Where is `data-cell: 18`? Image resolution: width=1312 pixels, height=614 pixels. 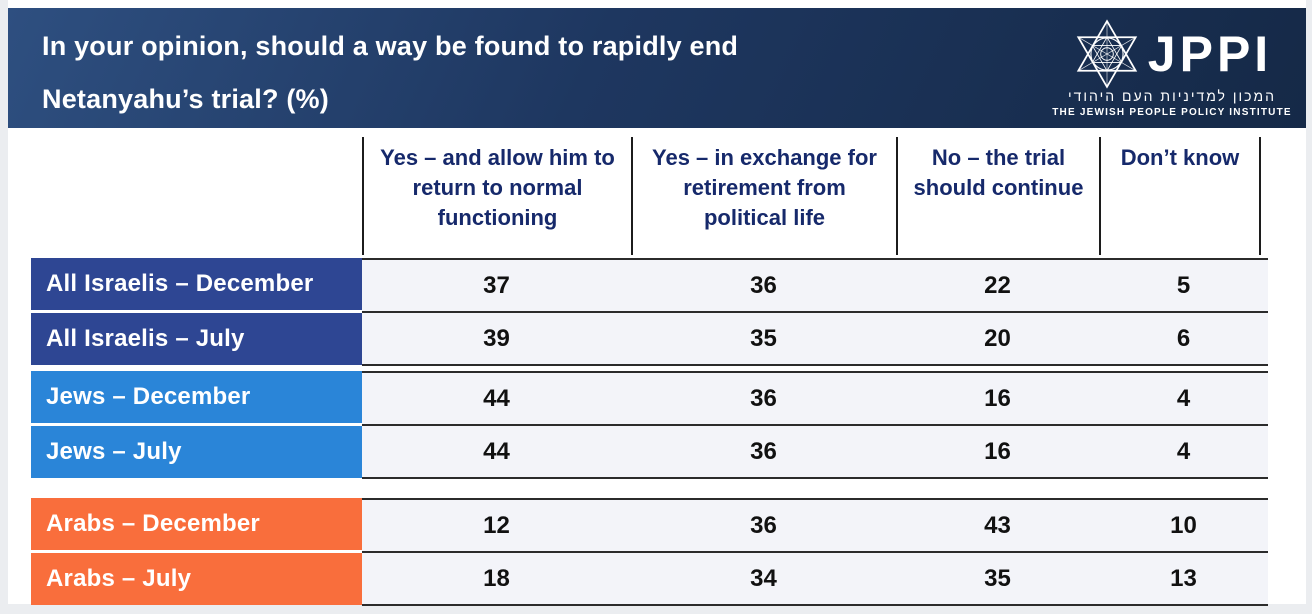 data-cell: 18 is located at coordinates (496, 578).